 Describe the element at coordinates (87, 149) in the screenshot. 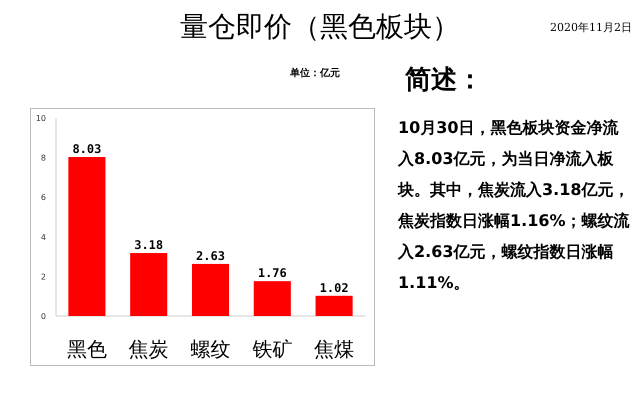

I see `data-label: 8.03` at that location.